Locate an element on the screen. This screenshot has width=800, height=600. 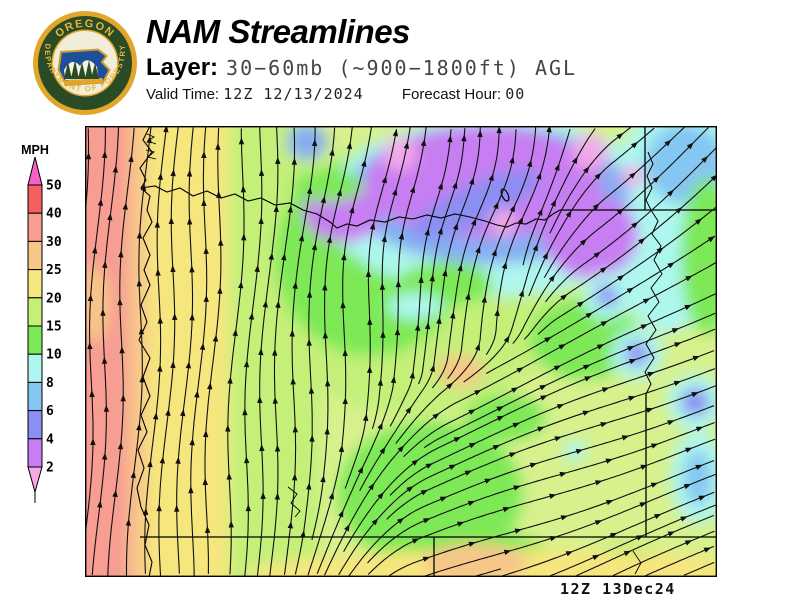
legend-tick: 8 is located at coordinates (50, 383).